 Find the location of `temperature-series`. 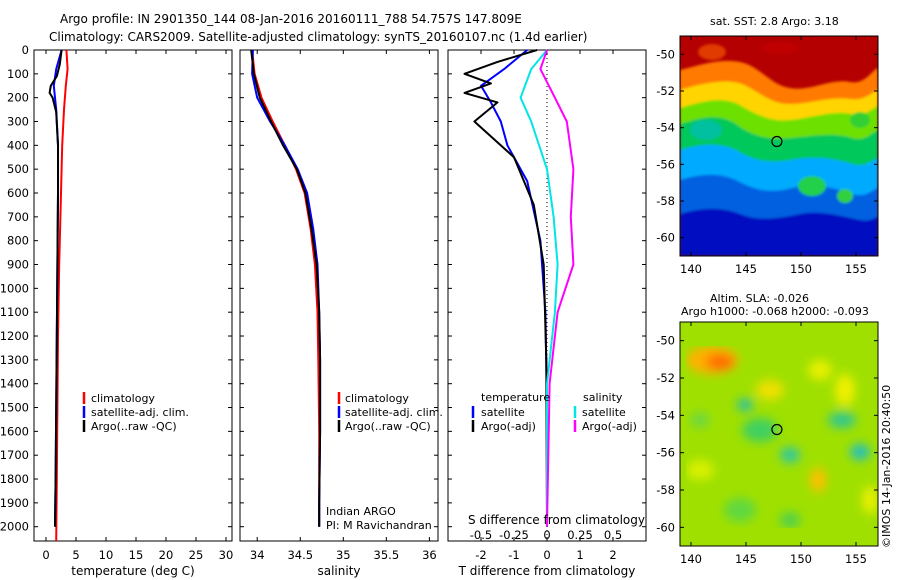

temperature-series is located at coordinates (58, 295).